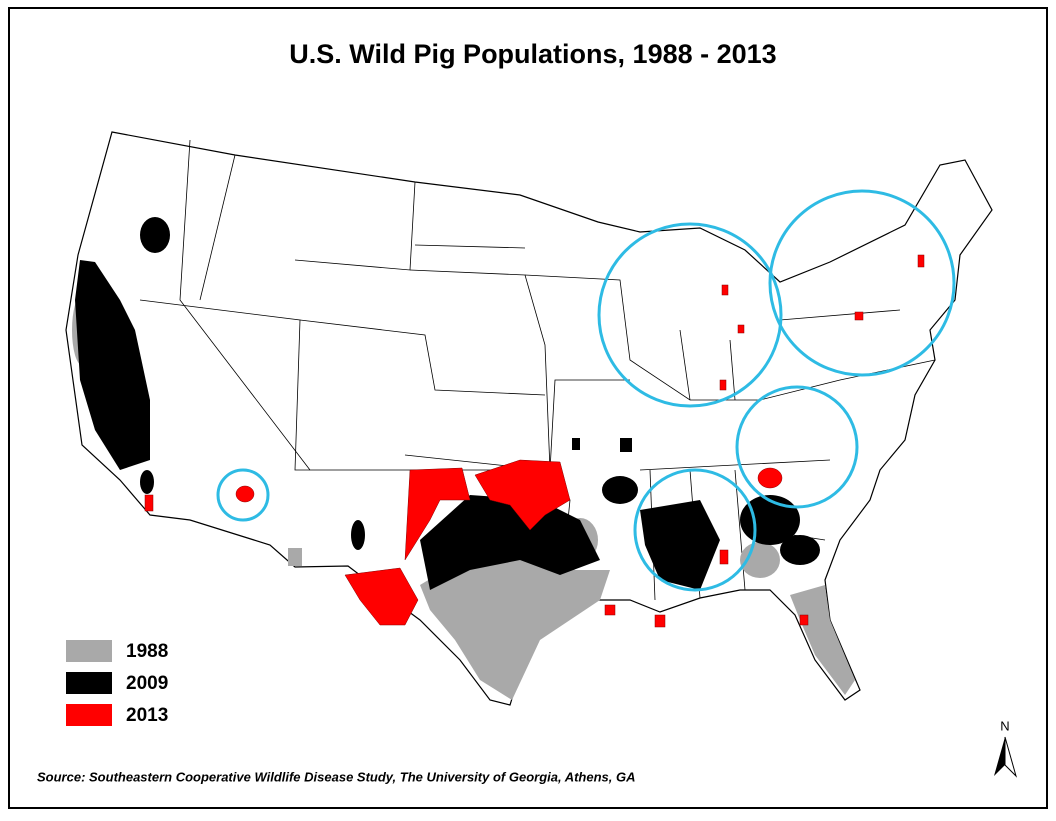  What do you see at coordinates (117, 683) in the screenshot?
I see `legend: 1988 2009 2013` at bounding box center [117, 683].